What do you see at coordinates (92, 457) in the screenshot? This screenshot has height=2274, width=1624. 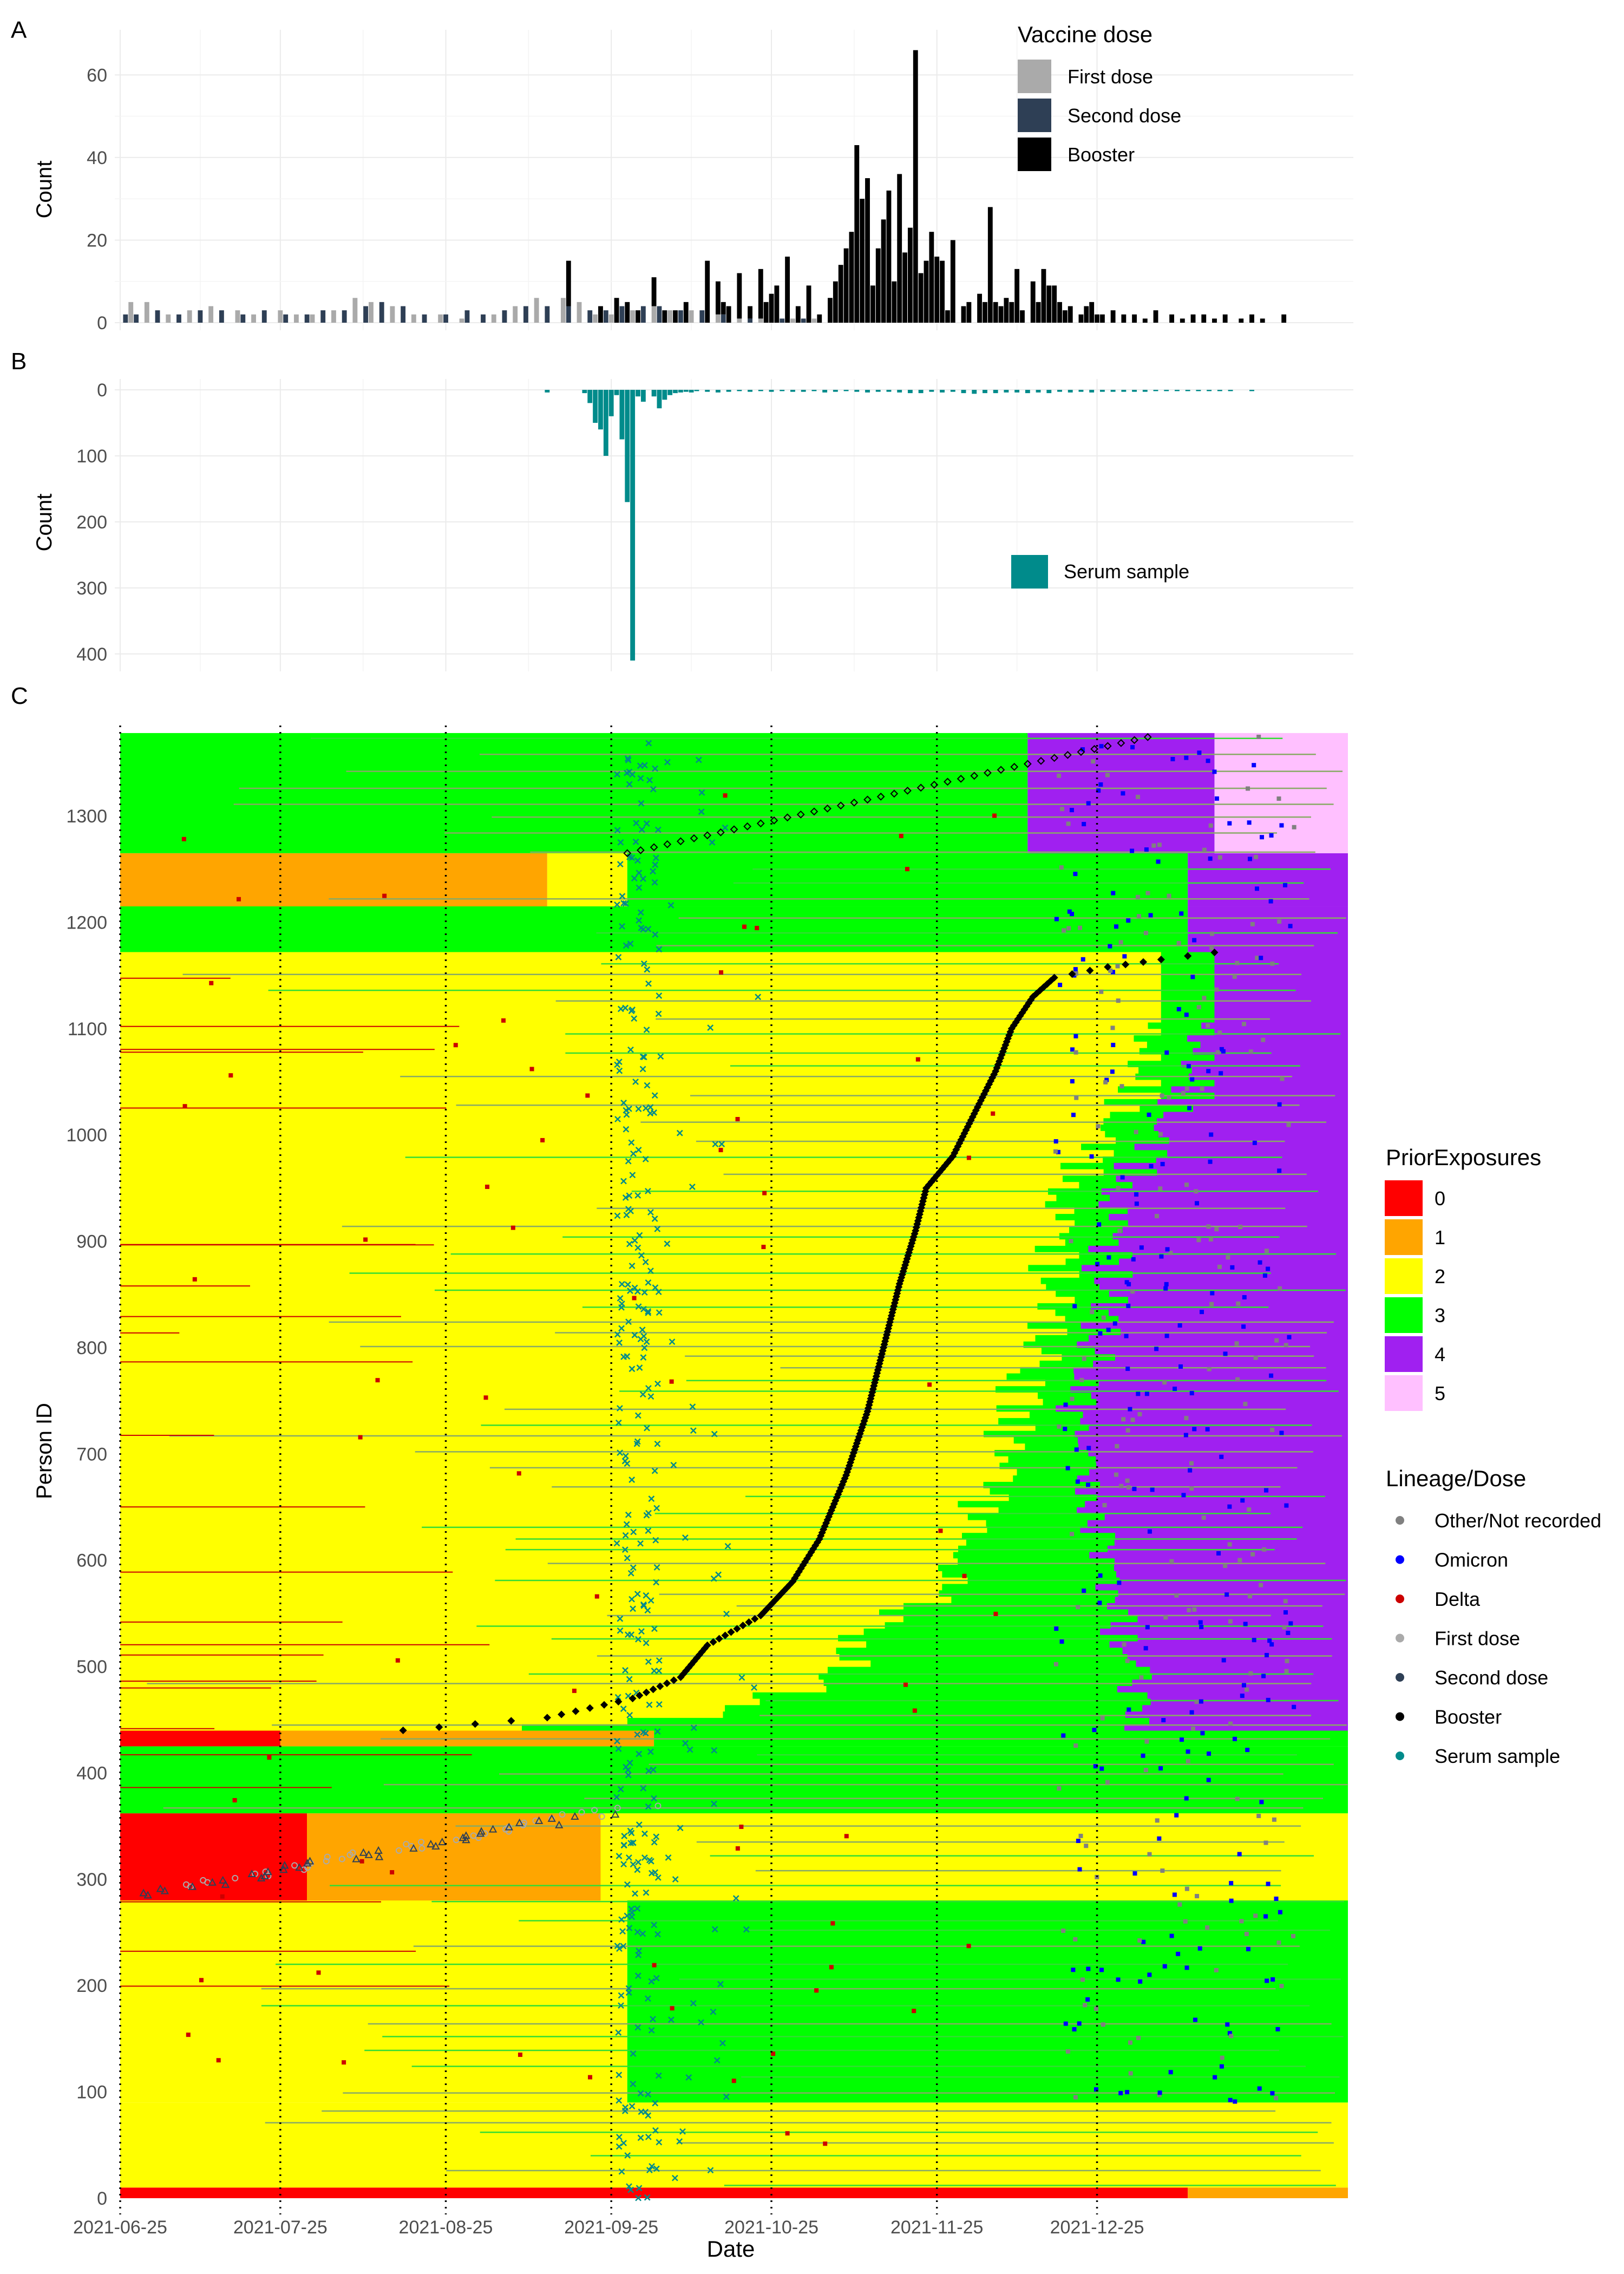 I see `panel-b-ytick-label: 100` at bounding box center [92, 457].